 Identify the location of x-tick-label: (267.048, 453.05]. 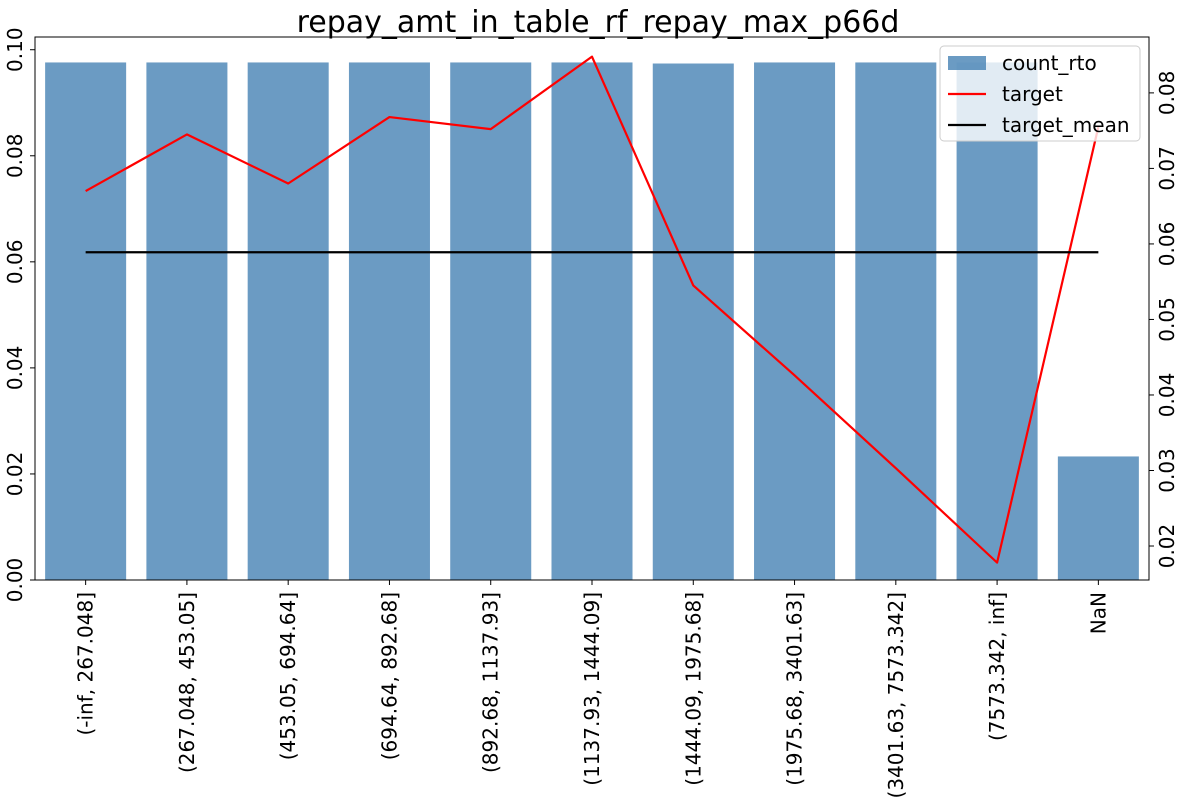
(187, 682).